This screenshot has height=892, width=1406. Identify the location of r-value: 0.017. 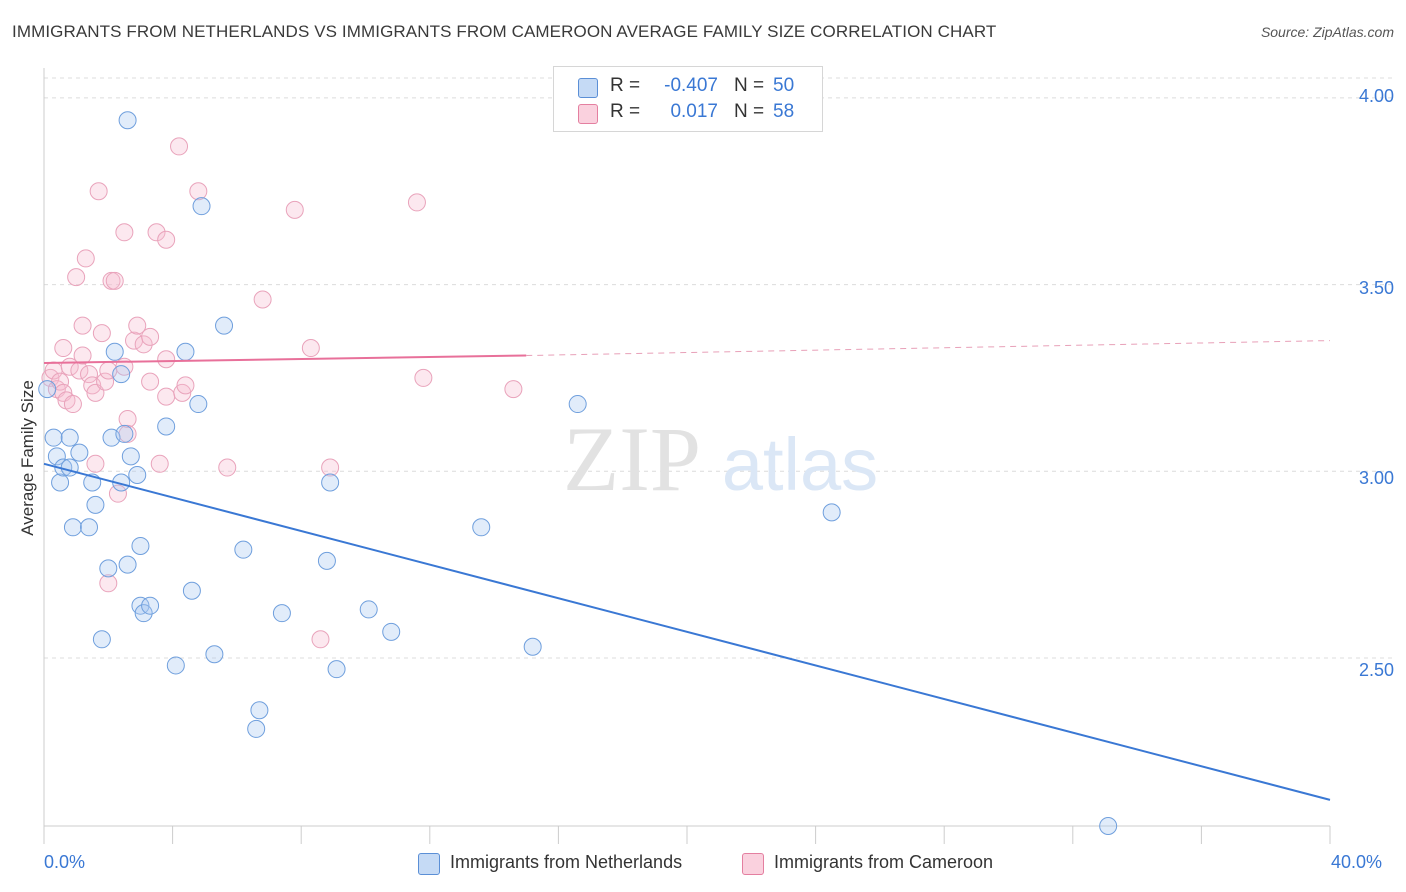
(694, 111).